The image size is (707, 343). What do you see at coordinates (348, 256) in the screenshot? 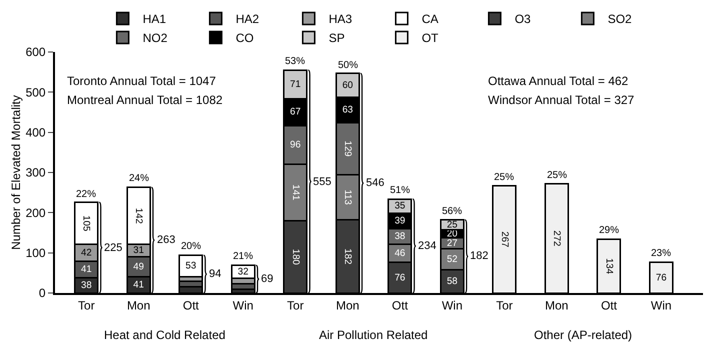
I see `data-label: 182` at bounding box center [348, 256].